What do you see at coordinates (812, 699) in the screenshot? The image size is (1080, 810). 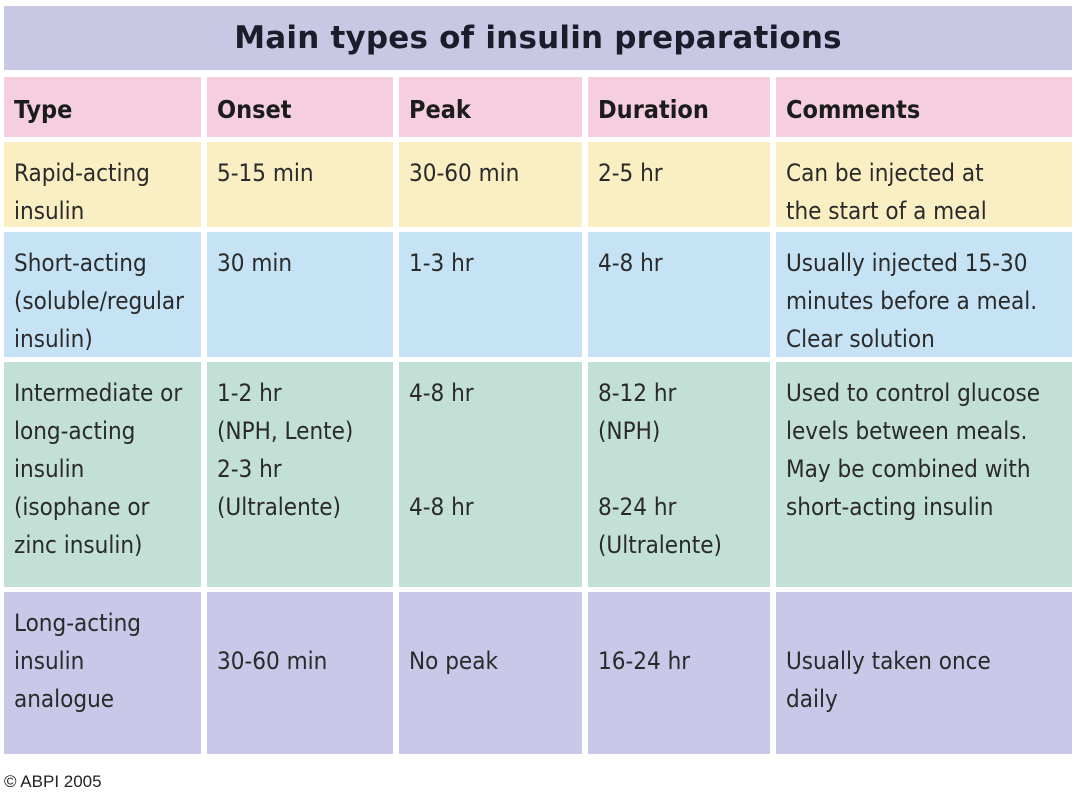 I see `cell-text-line: daily` at bounding box center [812, 699].